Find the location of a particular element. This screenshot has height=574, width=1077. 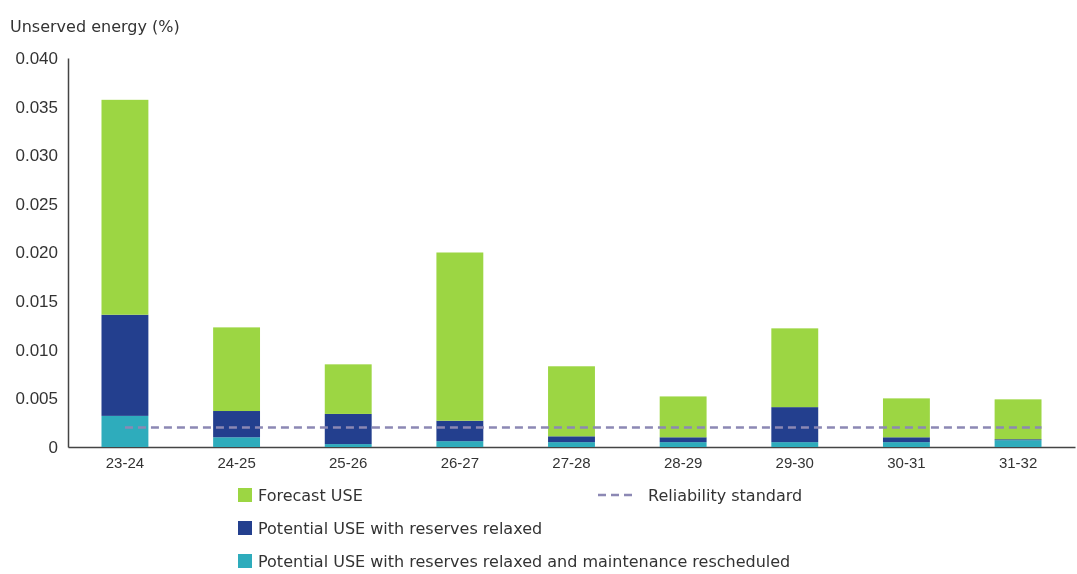

legend-label: Potential USE with reserves relaxed is located at coordinates (400, 528).